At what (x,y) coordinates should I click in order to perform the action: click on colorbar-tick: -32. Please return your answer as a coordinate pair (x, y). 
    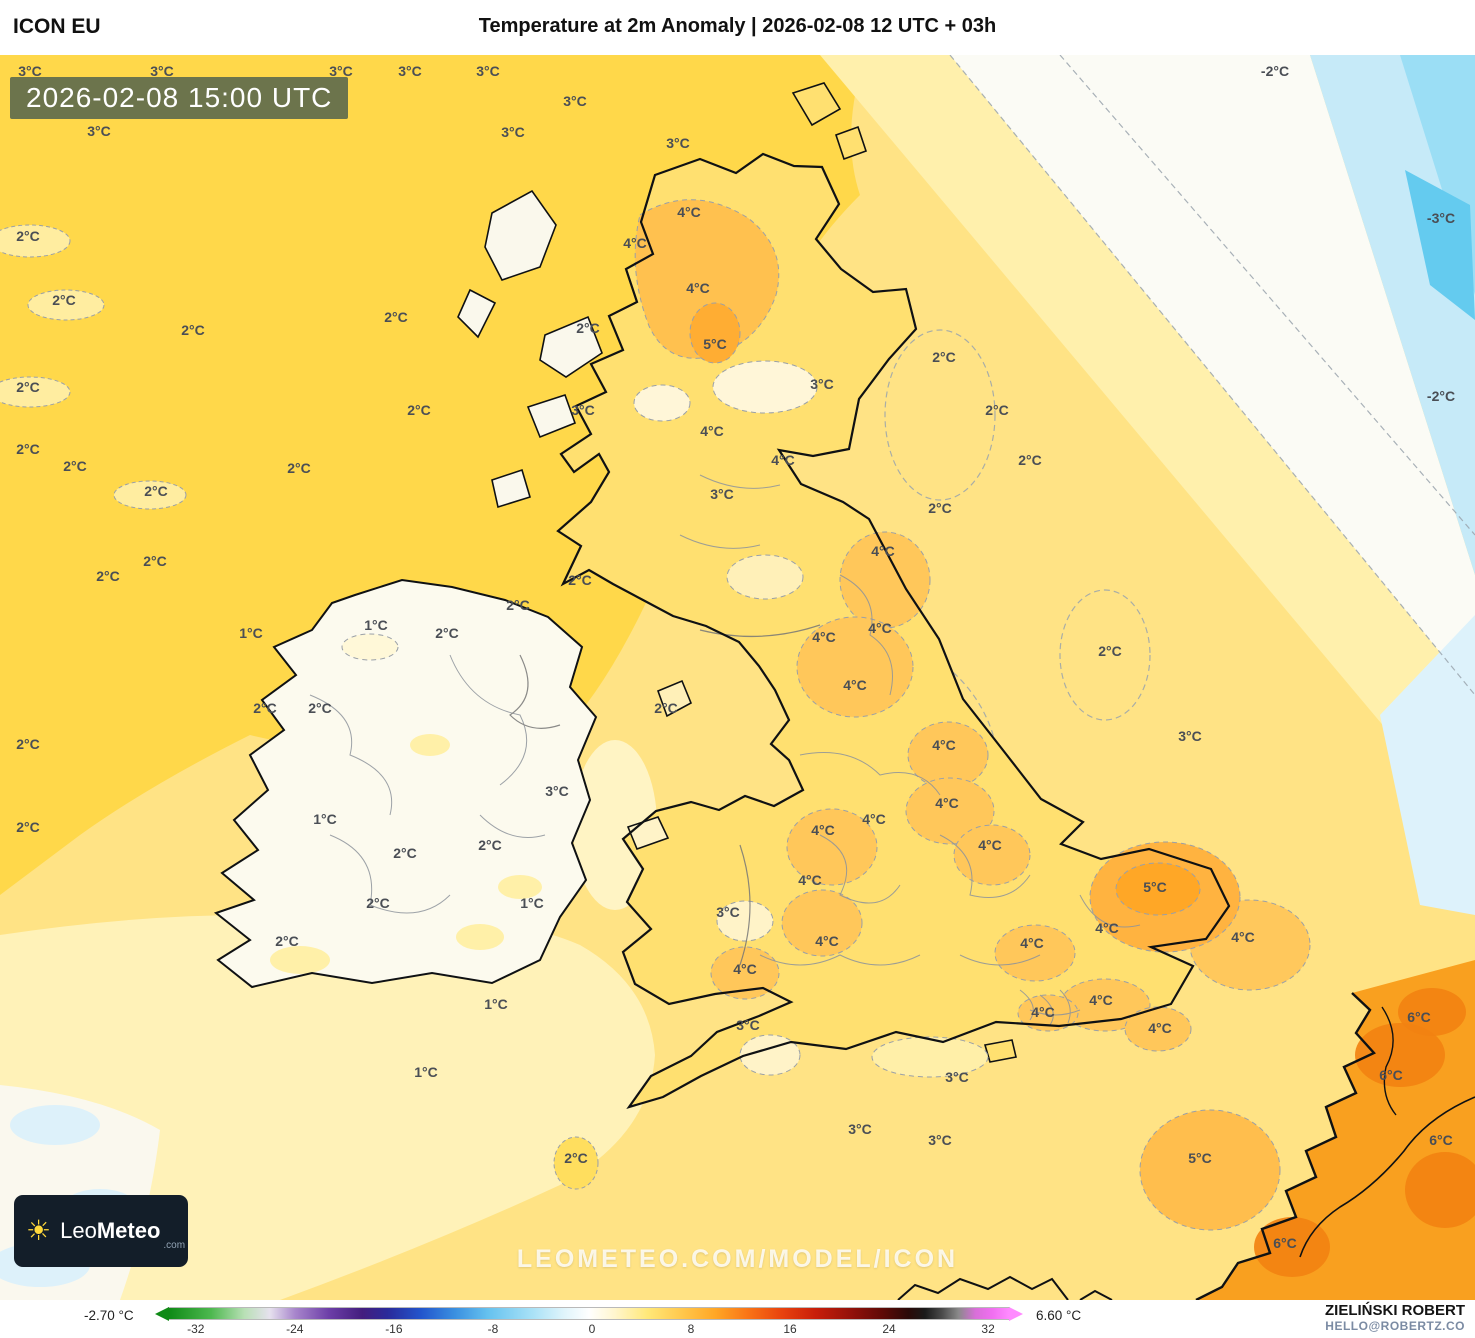
    Looking at the image, I should click on (196, 1329).